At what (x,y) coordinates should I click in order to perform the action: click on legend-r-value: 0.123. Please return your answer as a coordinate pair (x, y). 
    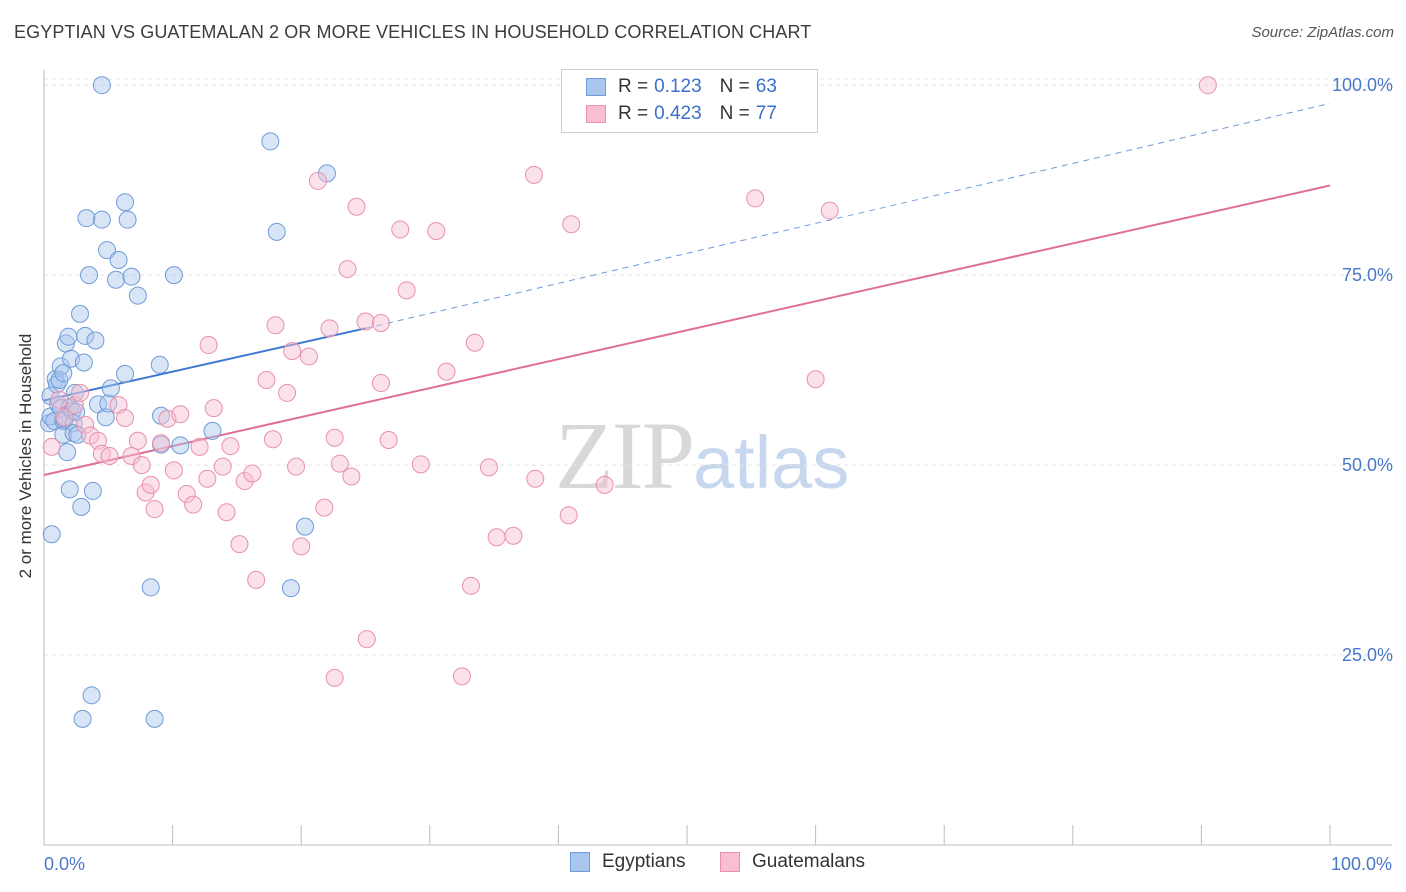
    Looking at the image, I should click on (678, 86).